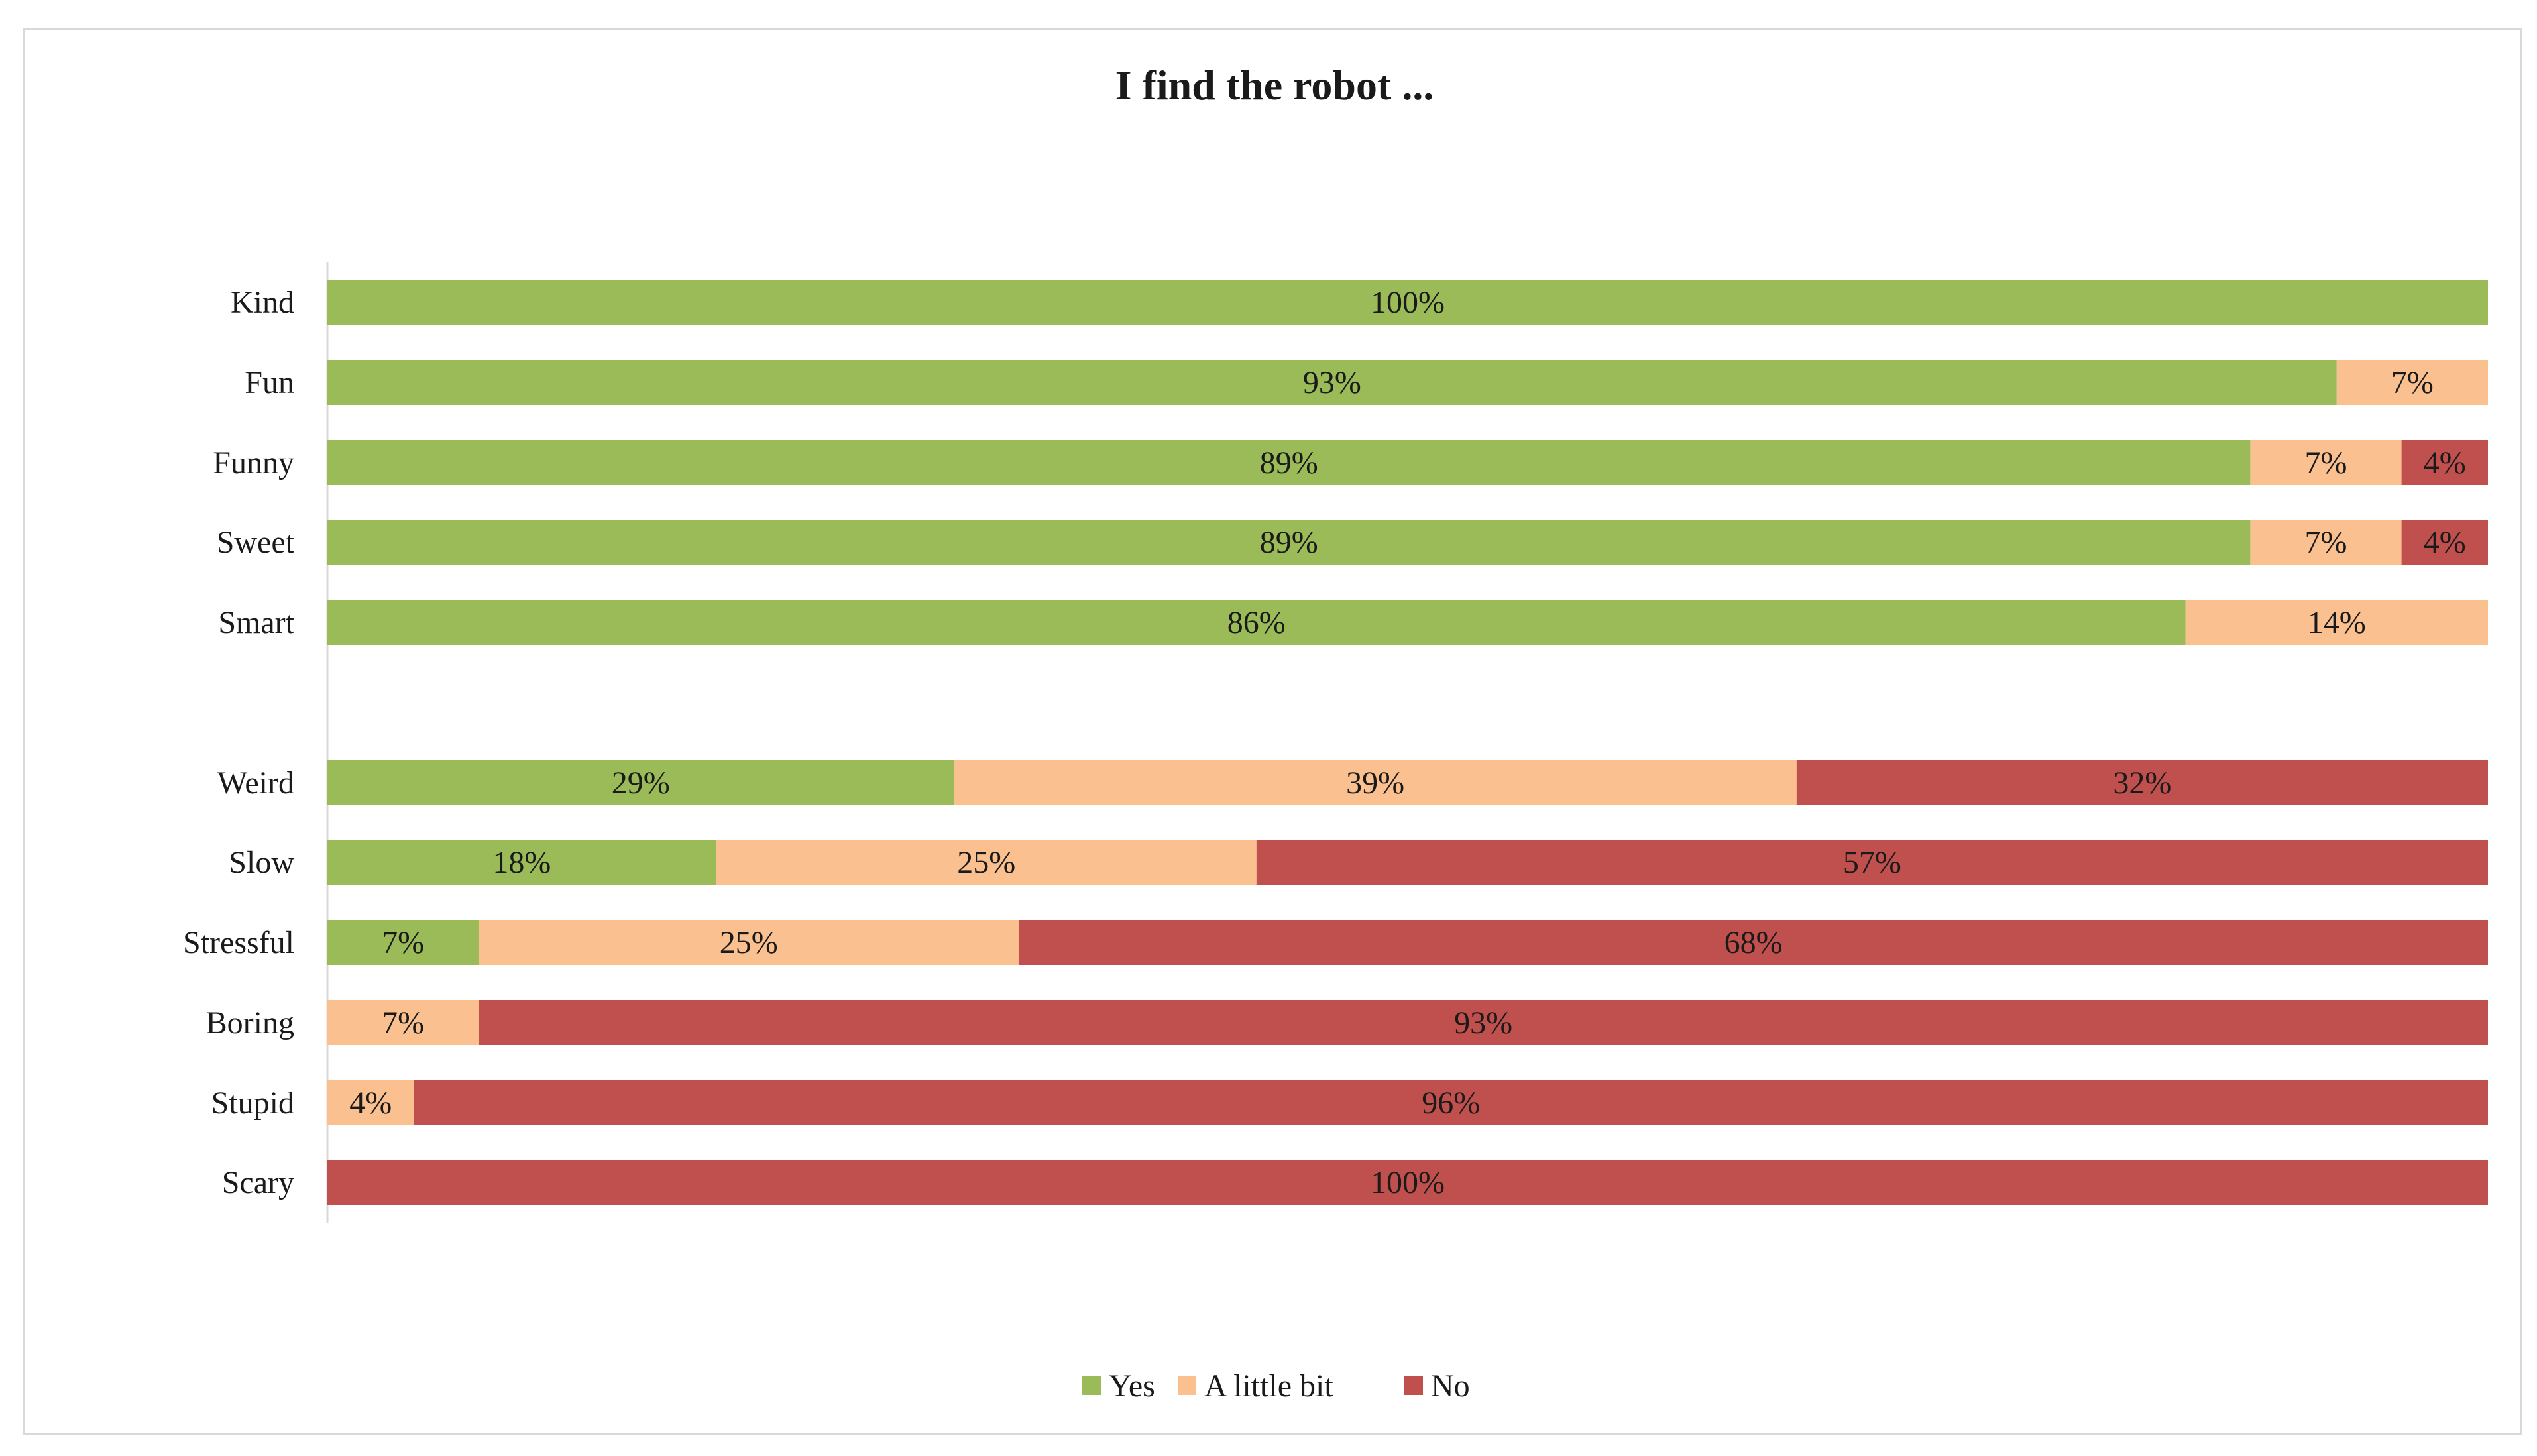 The width and height of the screenshot is (2537, 1456). I want to click on category-label: Kind, so click(262, 302).